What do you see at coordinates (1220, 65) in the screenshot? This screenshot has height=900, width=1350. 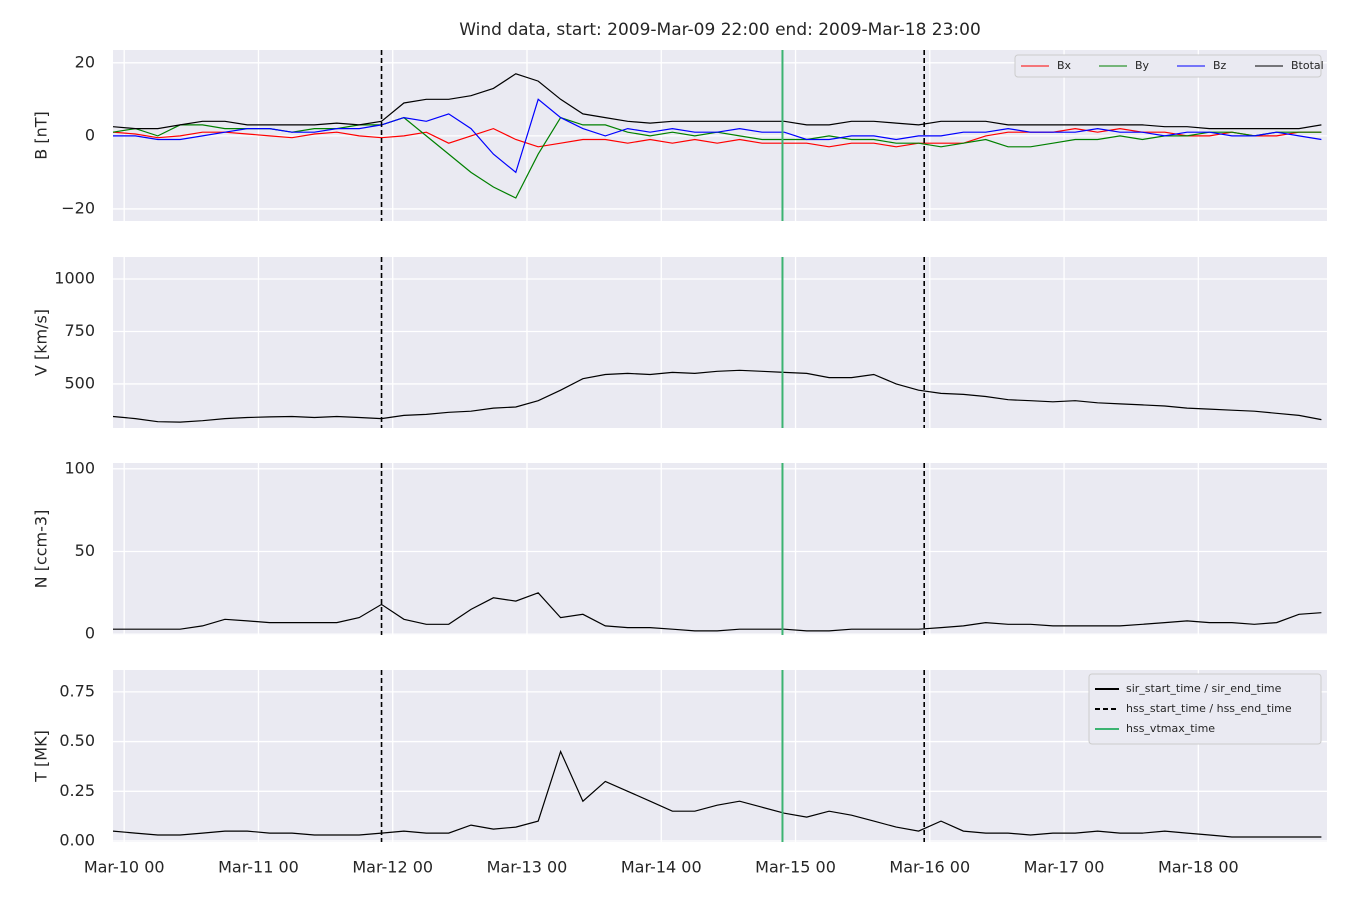 I see `legend-label: Bz` at bounding box center [1220, 65].